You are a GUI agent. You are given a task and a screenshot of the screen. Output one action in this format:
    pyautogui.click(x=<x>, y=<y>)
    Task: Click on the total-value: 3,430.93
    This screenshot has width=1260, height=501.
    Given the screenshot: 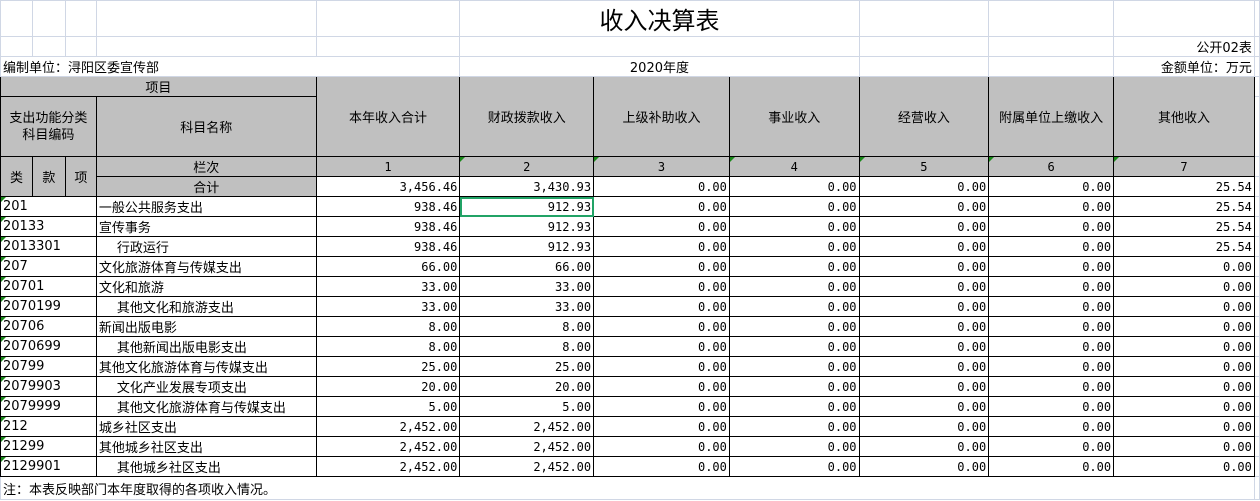 What is the action you would take?
    pyautogui.click(x=527, y=186)
    